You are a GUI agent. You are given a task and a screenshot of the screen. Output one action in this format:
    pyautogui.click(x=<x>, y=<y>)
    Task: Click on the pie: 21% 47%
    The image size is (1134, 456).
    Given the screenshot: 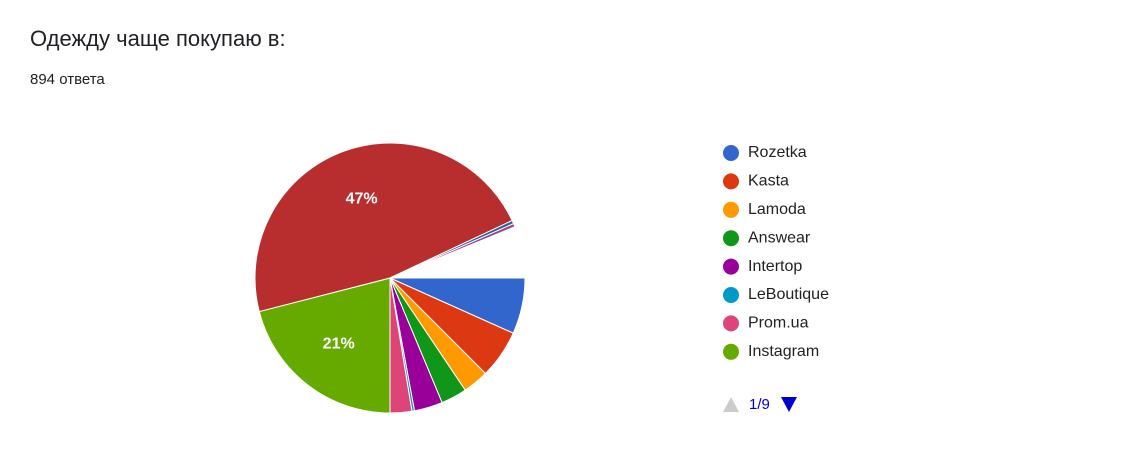 What is the action you would take?
    pyautogui.click(x=390, y=278)
    